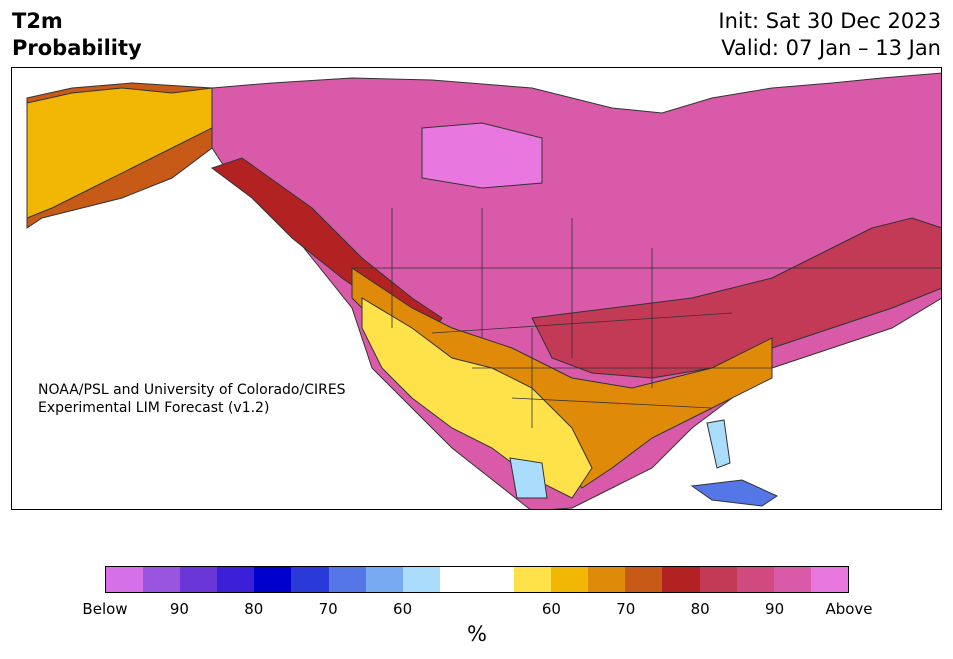  What do you see at coordinates (477, 398) in the screenshot?
I see `band-yellow` at bounding box center [477, 398].